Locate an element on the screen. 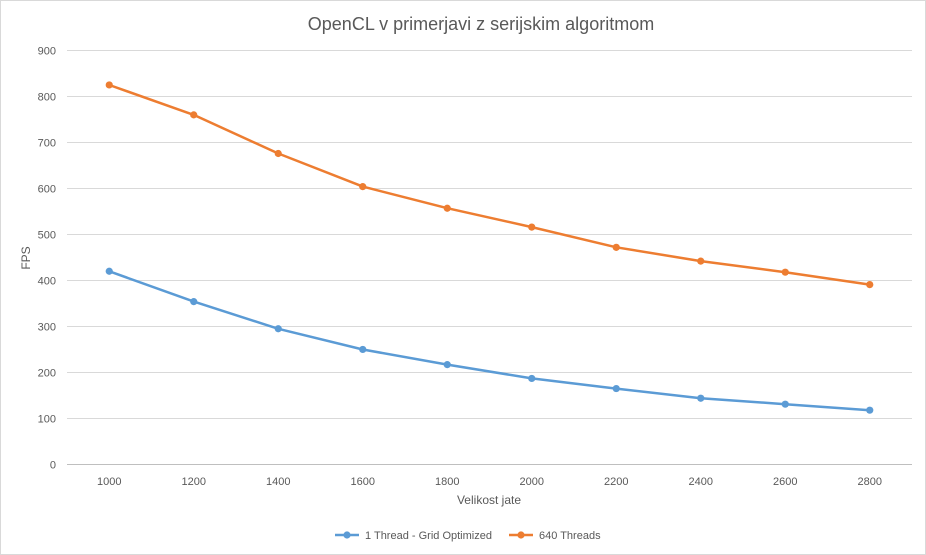 This screenshot has width=926, height=555. y-tick-label: 300 is located at coordinates (47, 328).